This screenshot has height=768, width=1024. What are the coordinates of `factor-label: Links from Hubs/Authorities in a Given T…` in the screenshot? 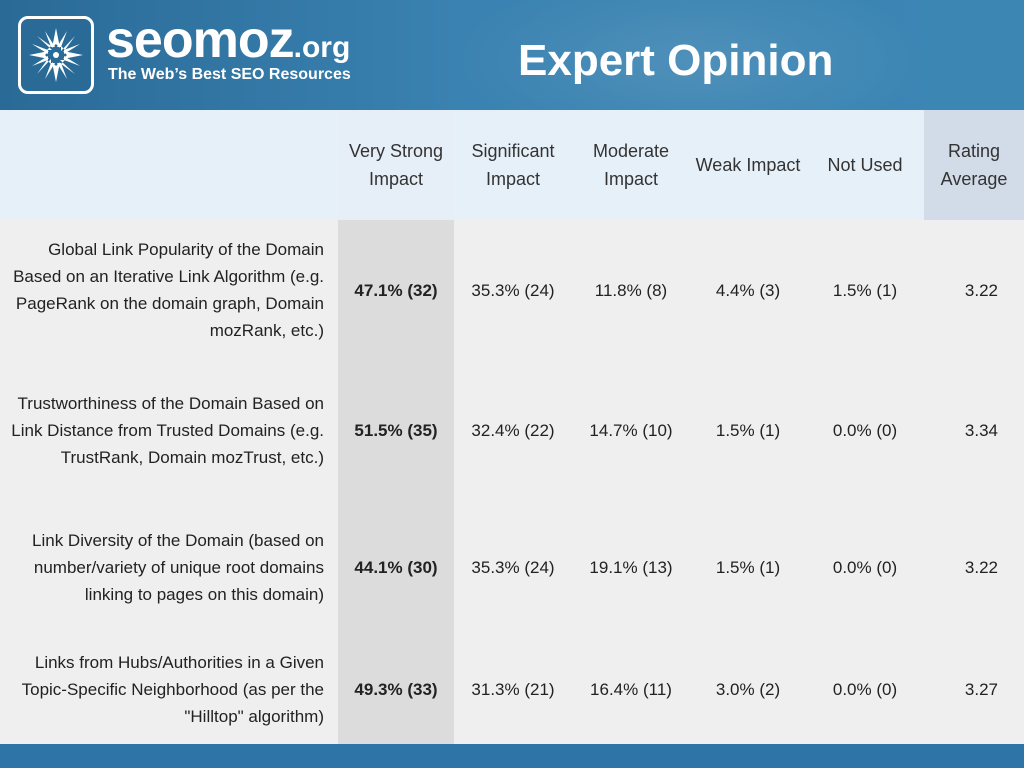 It's located at (172, 689).